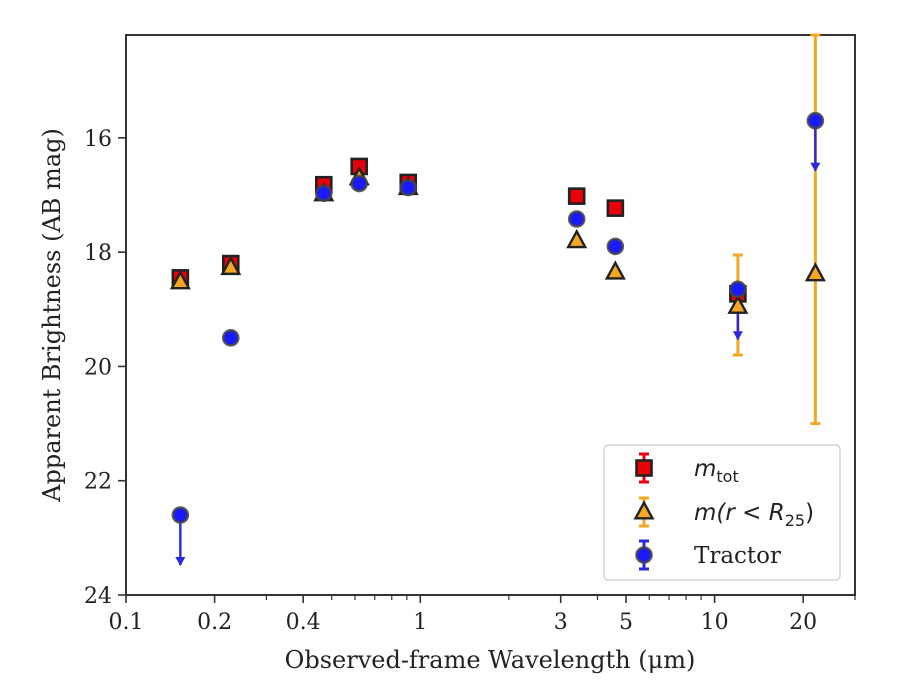 The height and width of the screenshot is (700, 900). Describe the element at coordinates (803, 622) in the screenshot. I see `x-tick-label: 20` at that location.